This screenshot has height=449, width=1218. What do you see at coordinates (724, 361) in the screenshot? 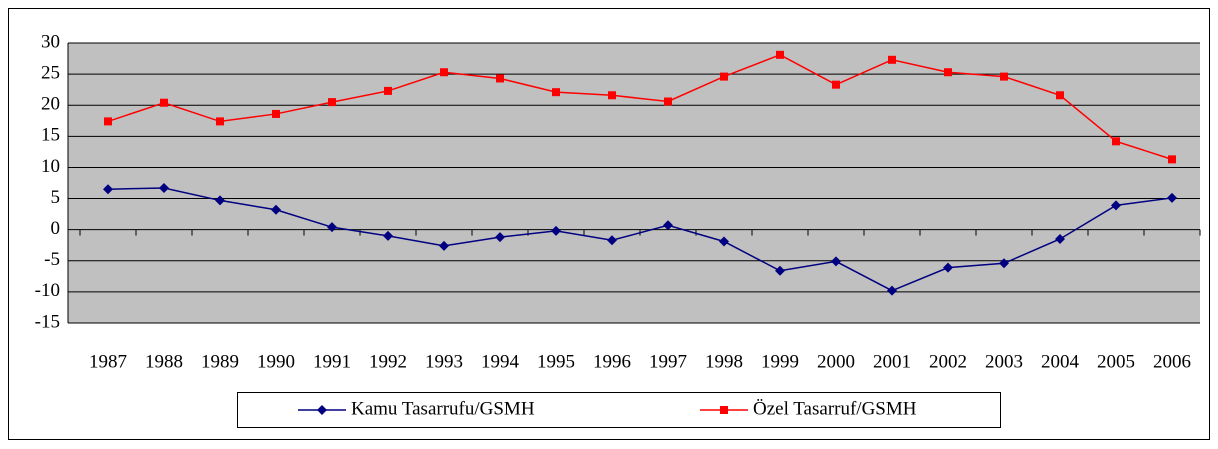
I see `x-tick-label: 1998` at bounding box center [724, 361].